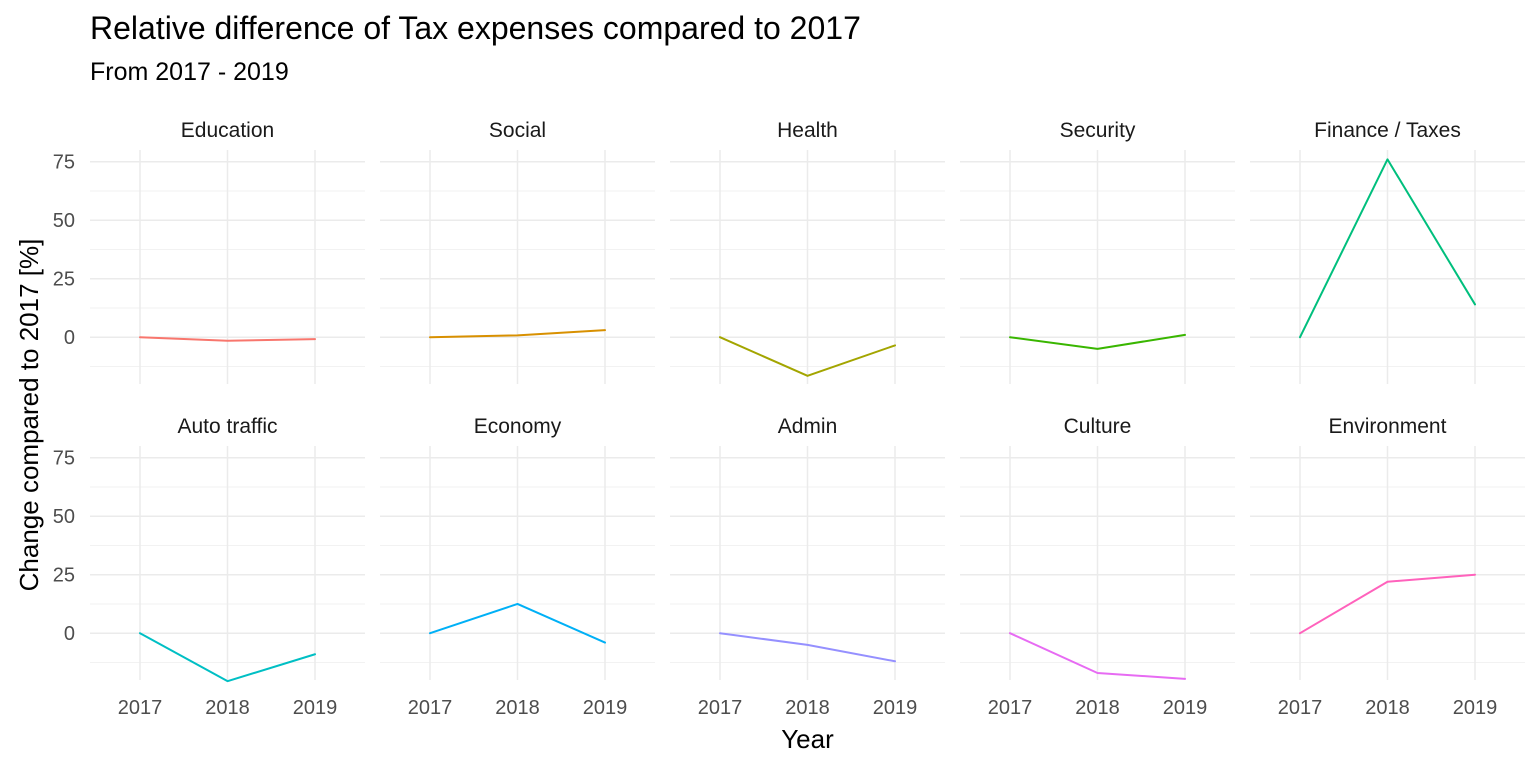 The height and width of the screenshot is (768, 1536). What do you see at coordinates (517, 623) in the screenshot?
I see `series-line-economy` at bounding box center [517, 623].